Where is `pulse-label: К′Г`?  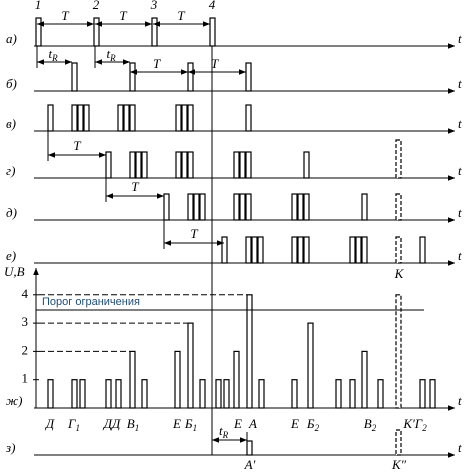 pulse-label: К′Г is located at coordinates (412, 423).